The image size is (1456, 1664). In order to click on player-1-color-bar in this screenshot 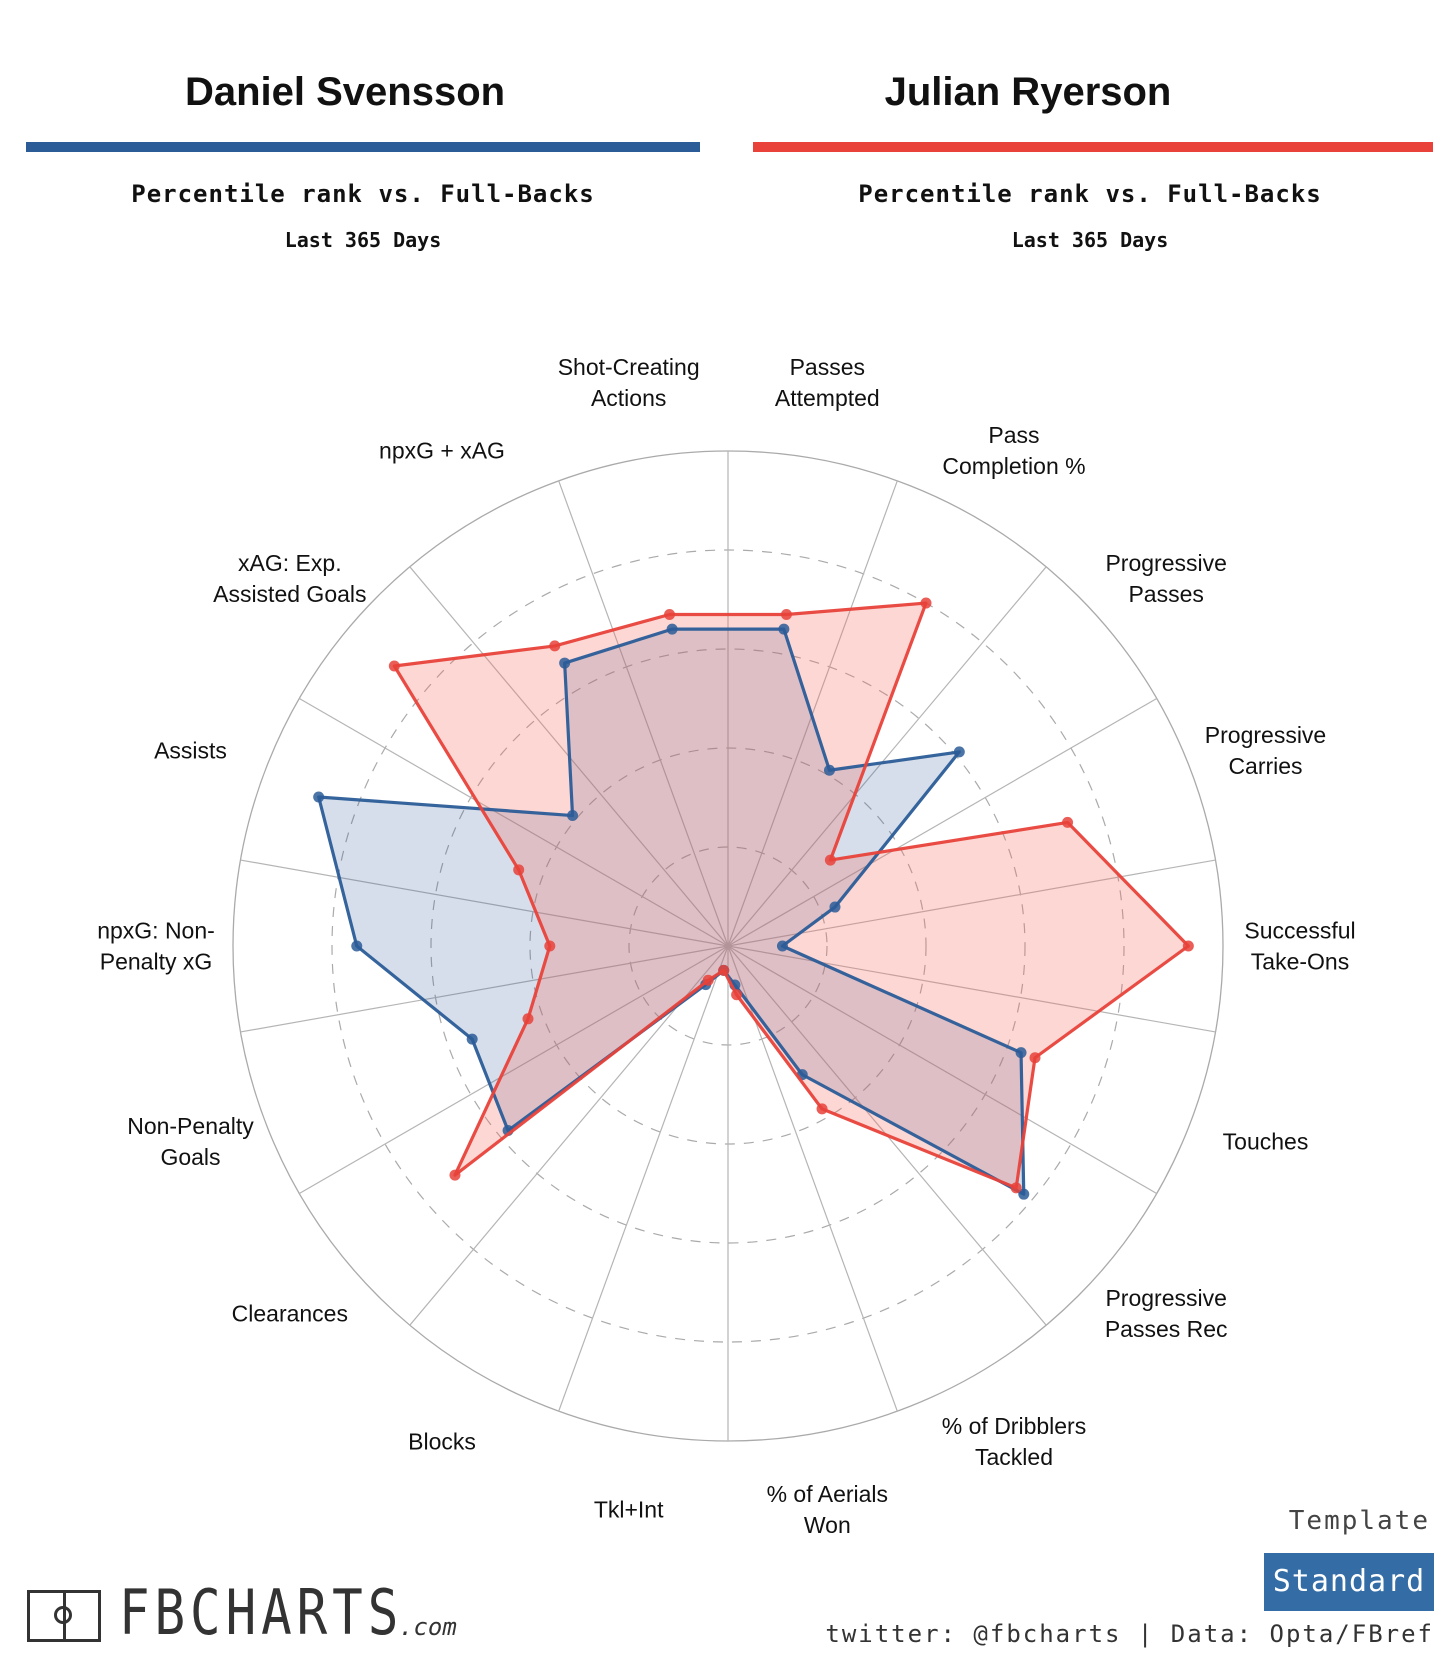, I will do `click(363, 147)`.